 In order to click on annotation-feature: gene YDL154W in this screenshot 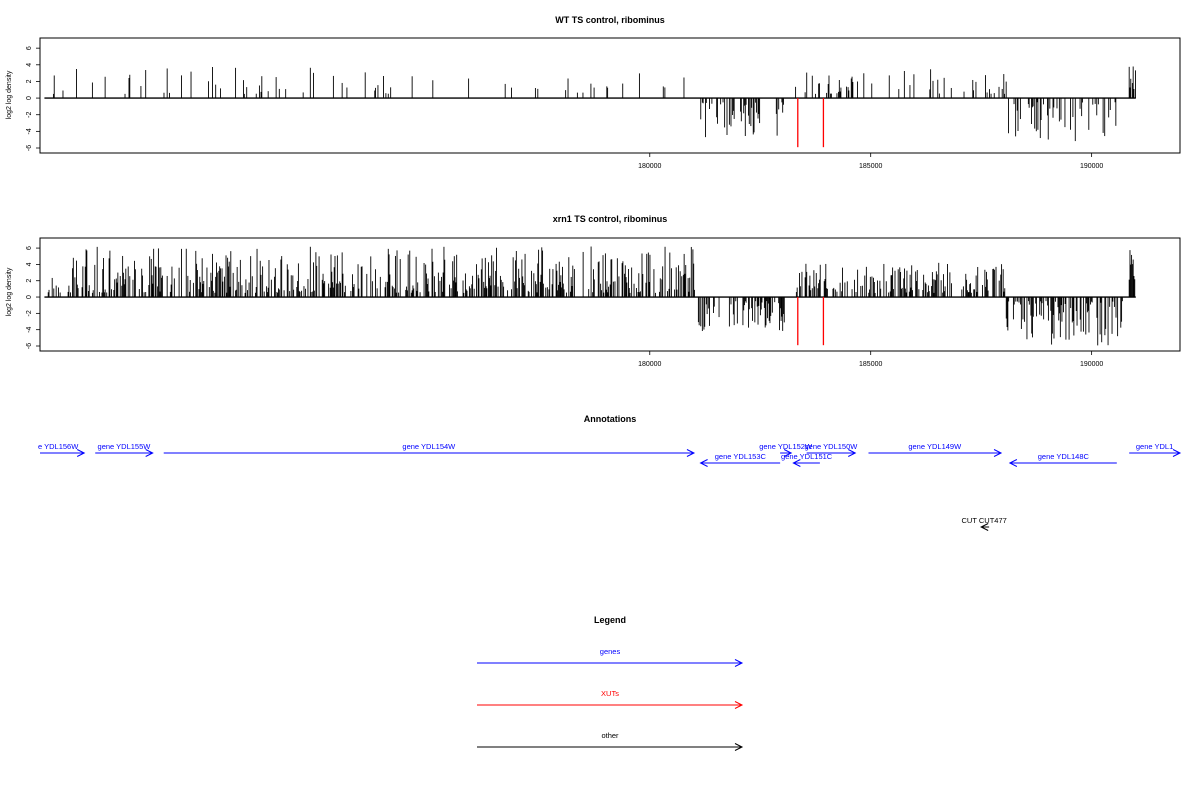, I will do `click(429, 449)`.